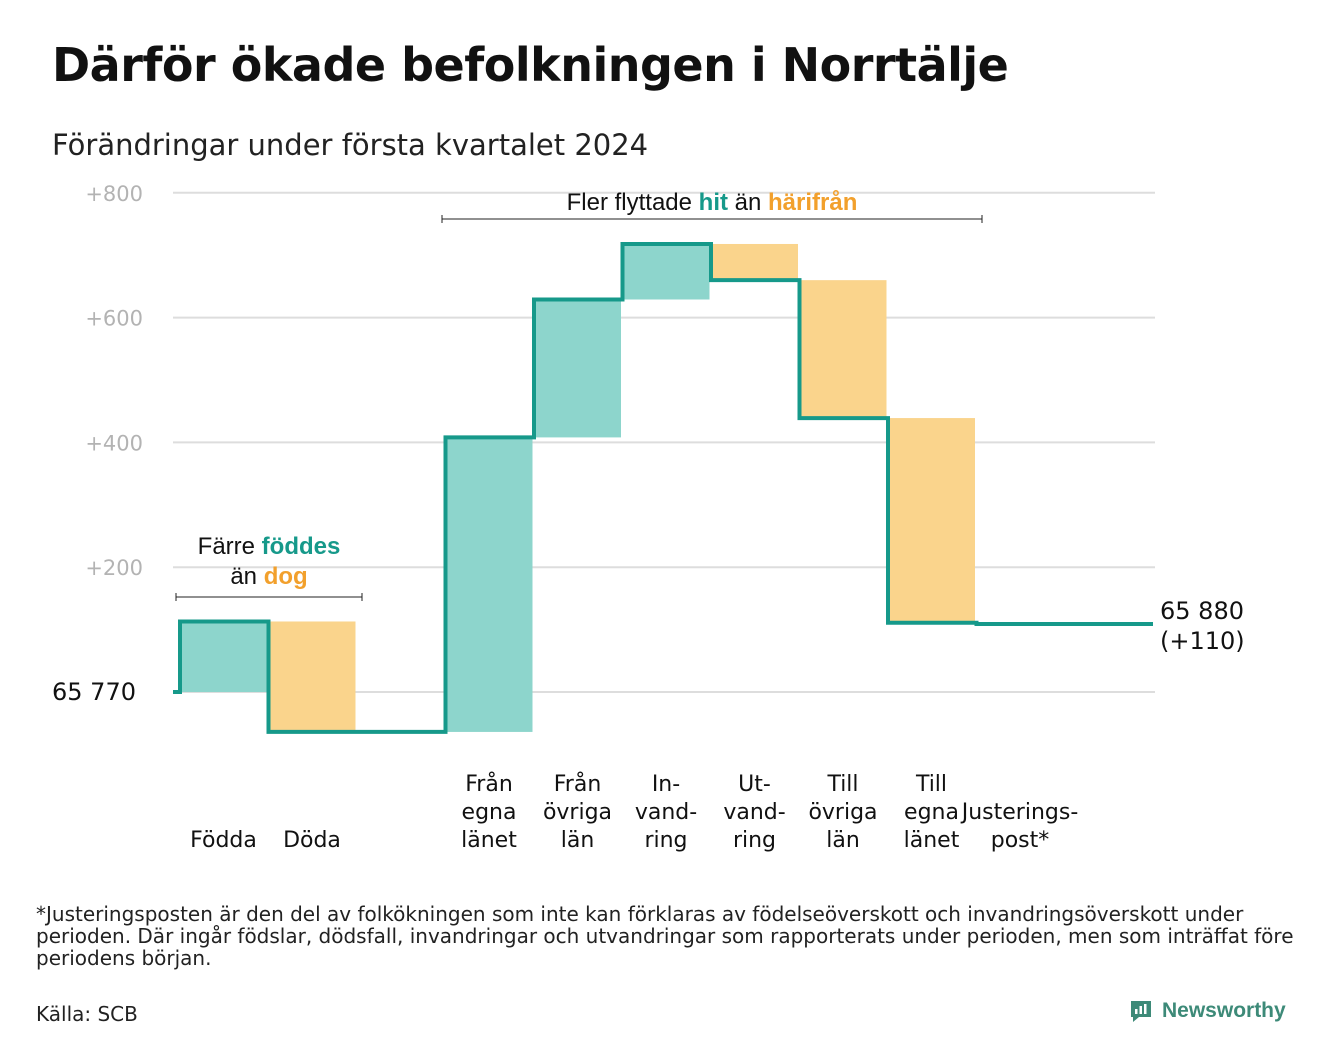 The width and height of the screenshot is (1340, 1060). Describe the element at coordinates (223, 840) in the screenshot. I see `category-label: Födda` at that location.